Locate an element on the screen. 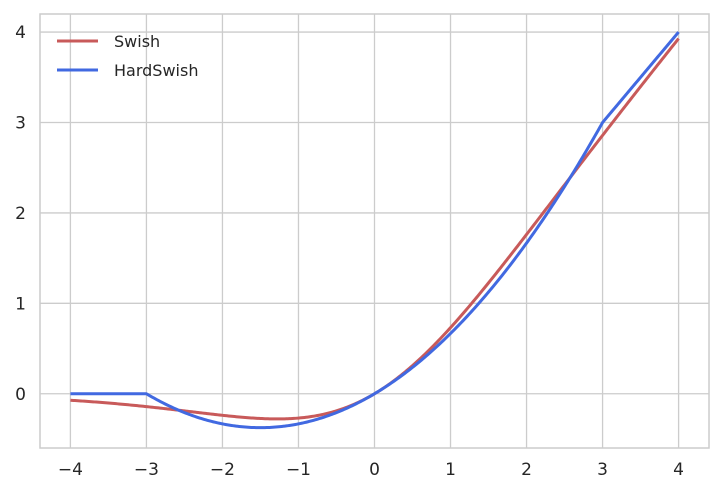 This screenshot has height=496, width=723. legend-label: HardSwish is located at coordinates (156, 70).